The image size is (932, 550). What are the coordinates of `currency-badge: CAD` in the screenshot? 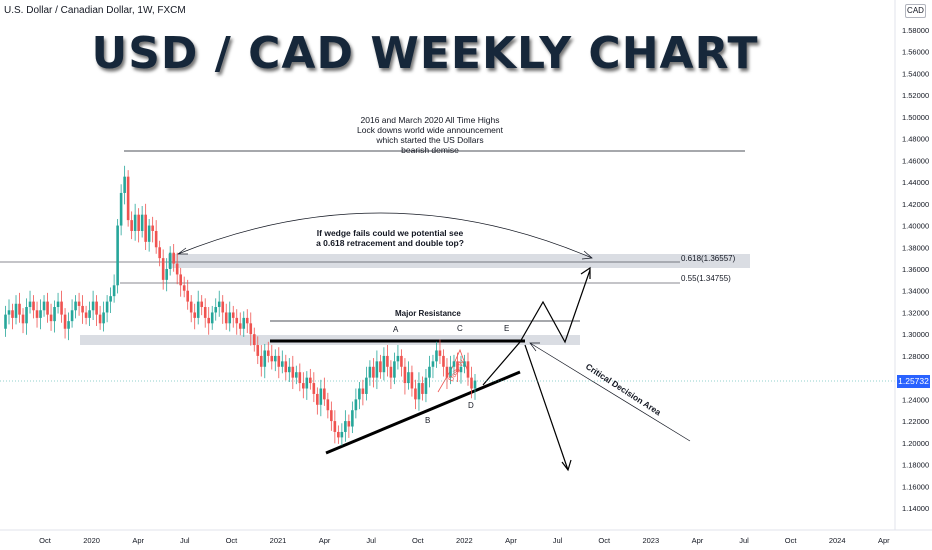 It's located at (915, 11).